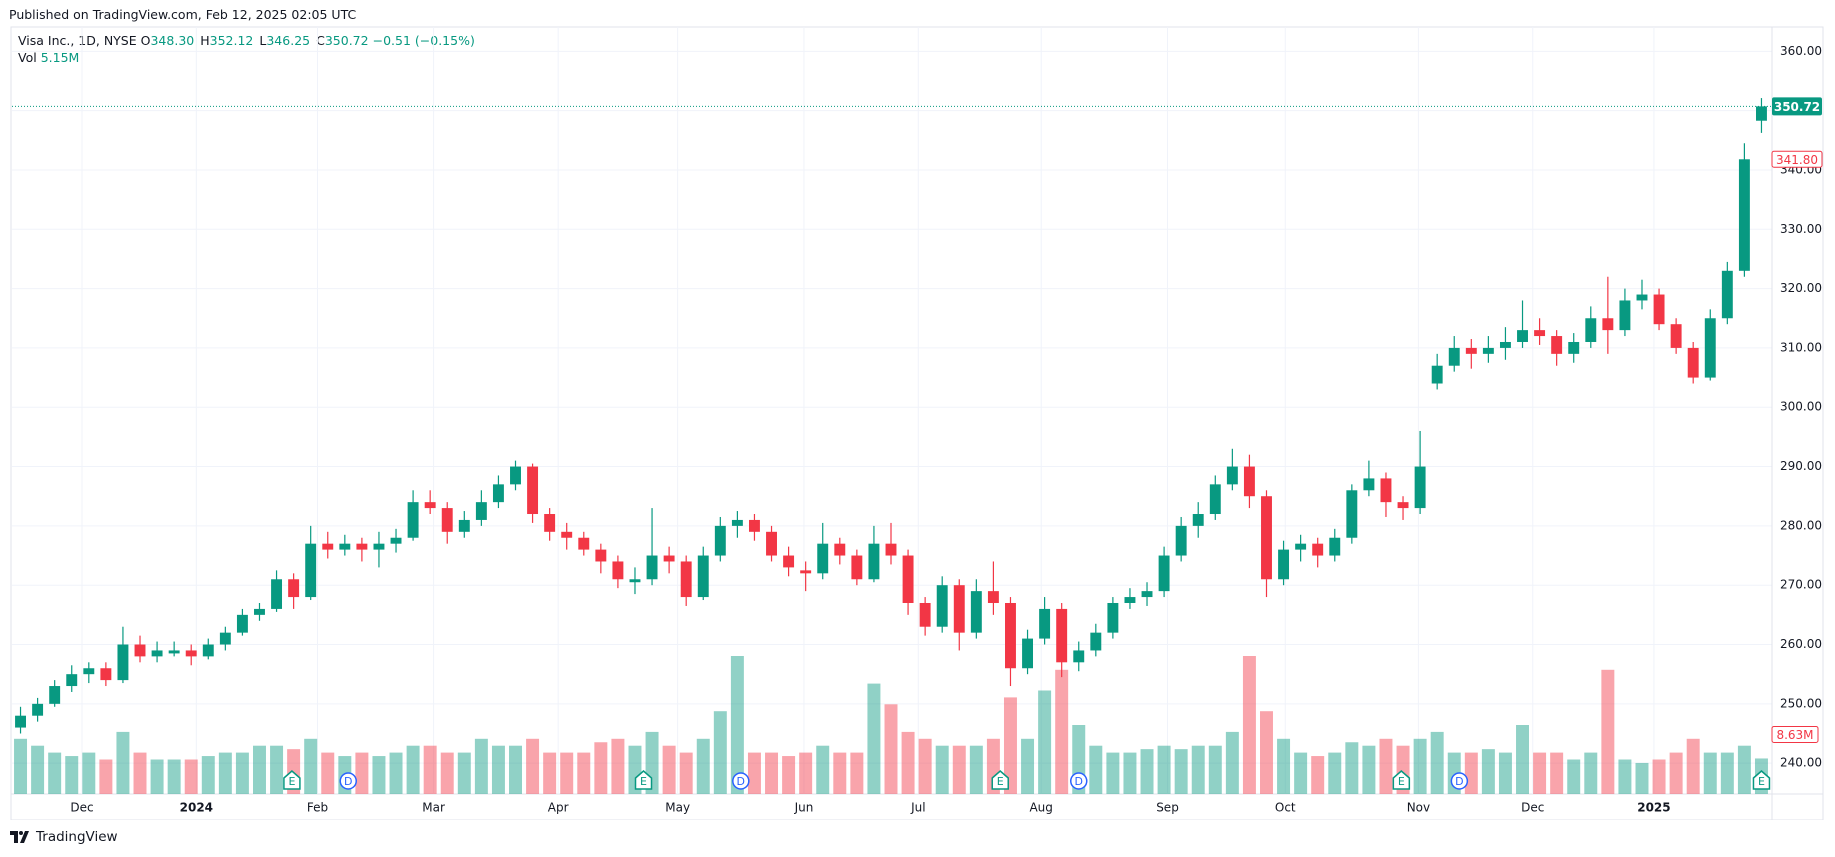 The width and height of the screenshot is (1835, 857). Describe the element at coordinates (348, 781) in the screenshot. I see `event-label: D` at that location.